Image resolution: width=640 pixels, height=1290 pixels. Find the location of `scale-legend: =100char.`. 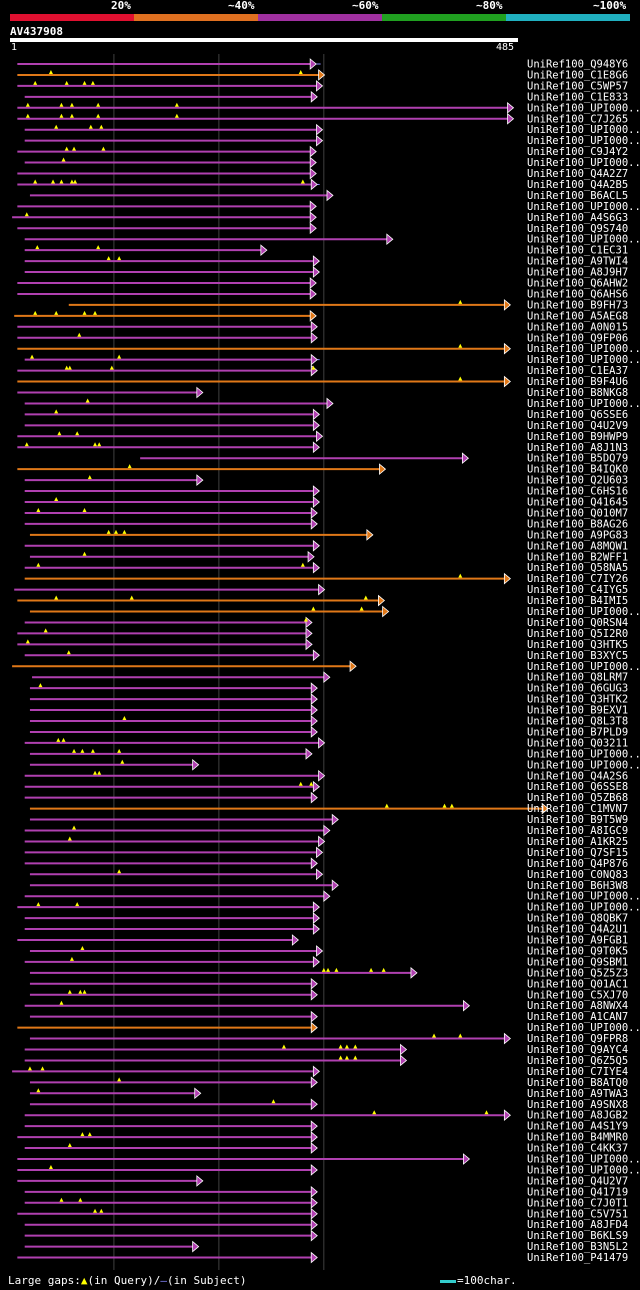

scale-legend: =100char. is located at coordinates (478, 1281).